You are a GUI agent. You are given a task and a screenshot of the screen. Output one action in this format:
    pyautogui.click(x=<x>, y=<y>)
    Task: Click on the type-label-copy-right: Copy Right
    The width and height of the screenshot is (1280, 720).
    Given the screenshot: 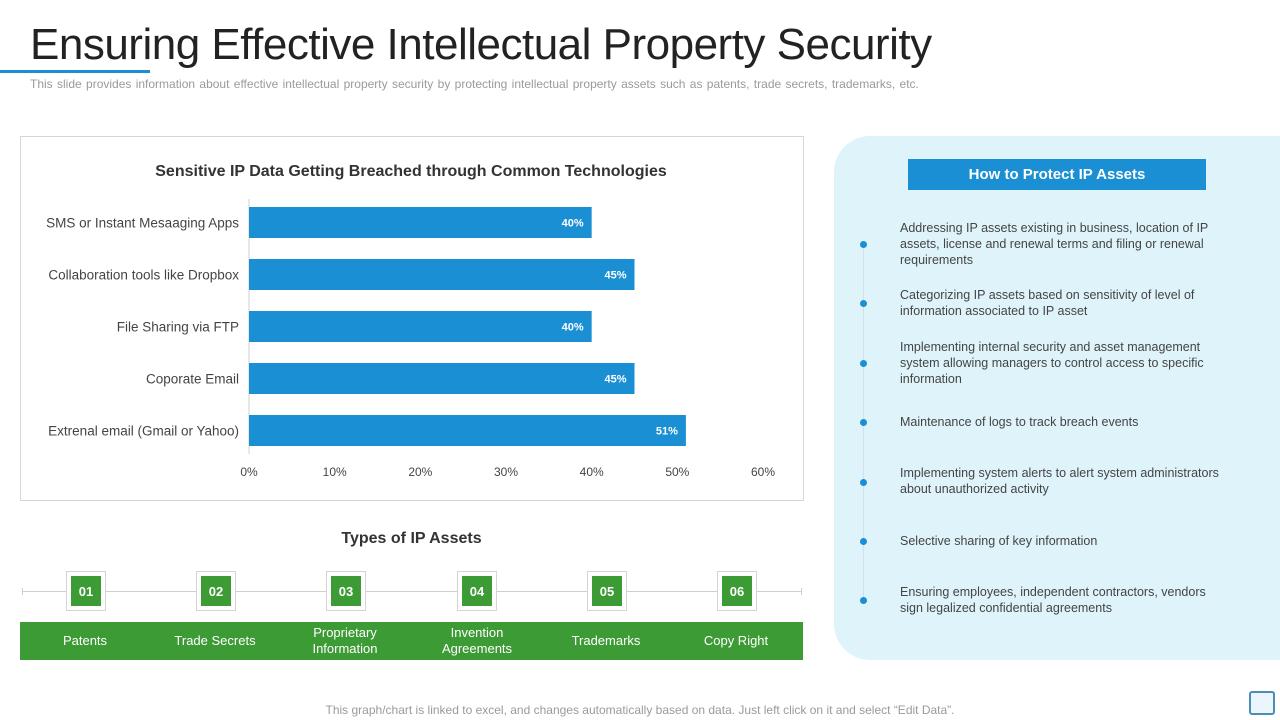 What is the action you would take?
    pyautogui.click(x=736, y=640)
    